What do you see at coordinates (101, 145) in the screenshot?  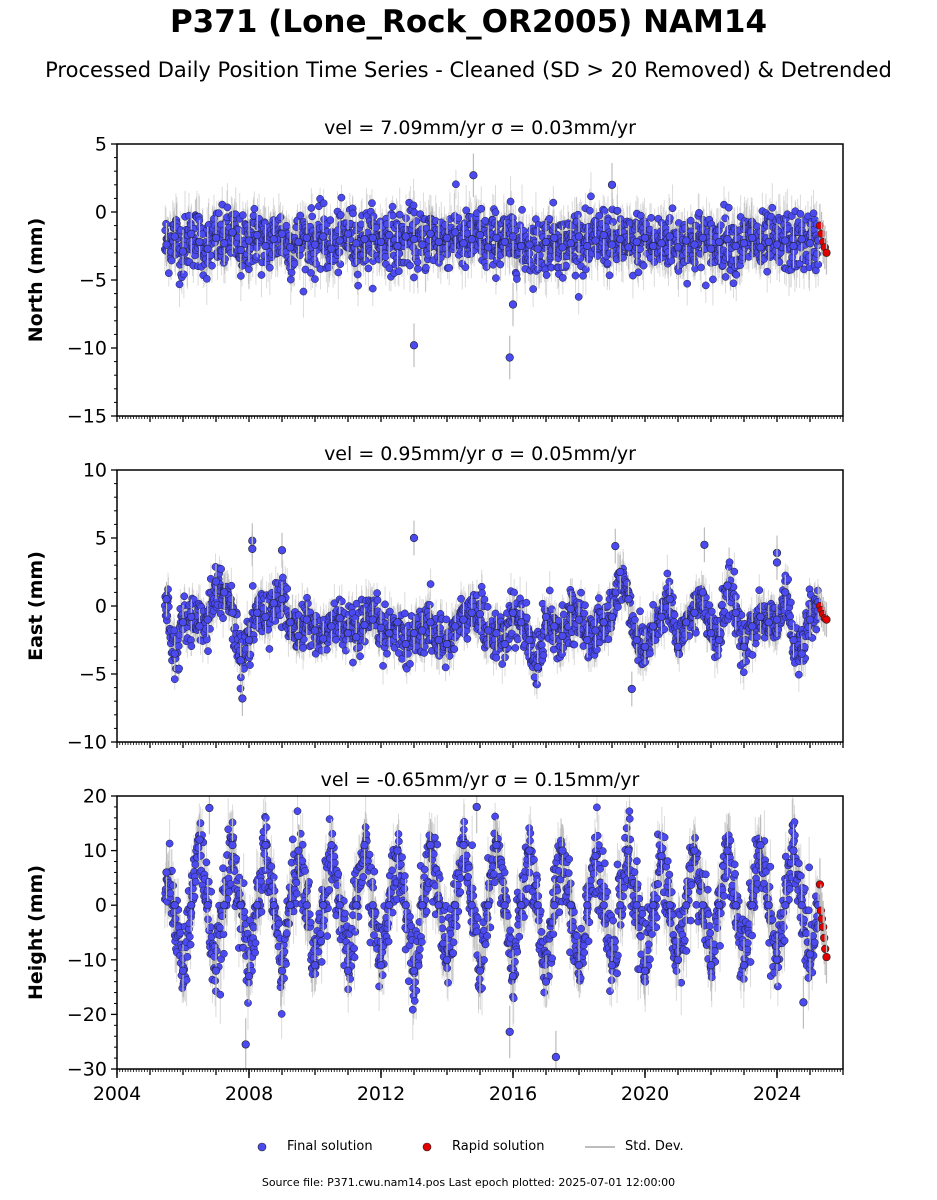 I see `y-tick-label: 5` at bounding box center [101, 145].